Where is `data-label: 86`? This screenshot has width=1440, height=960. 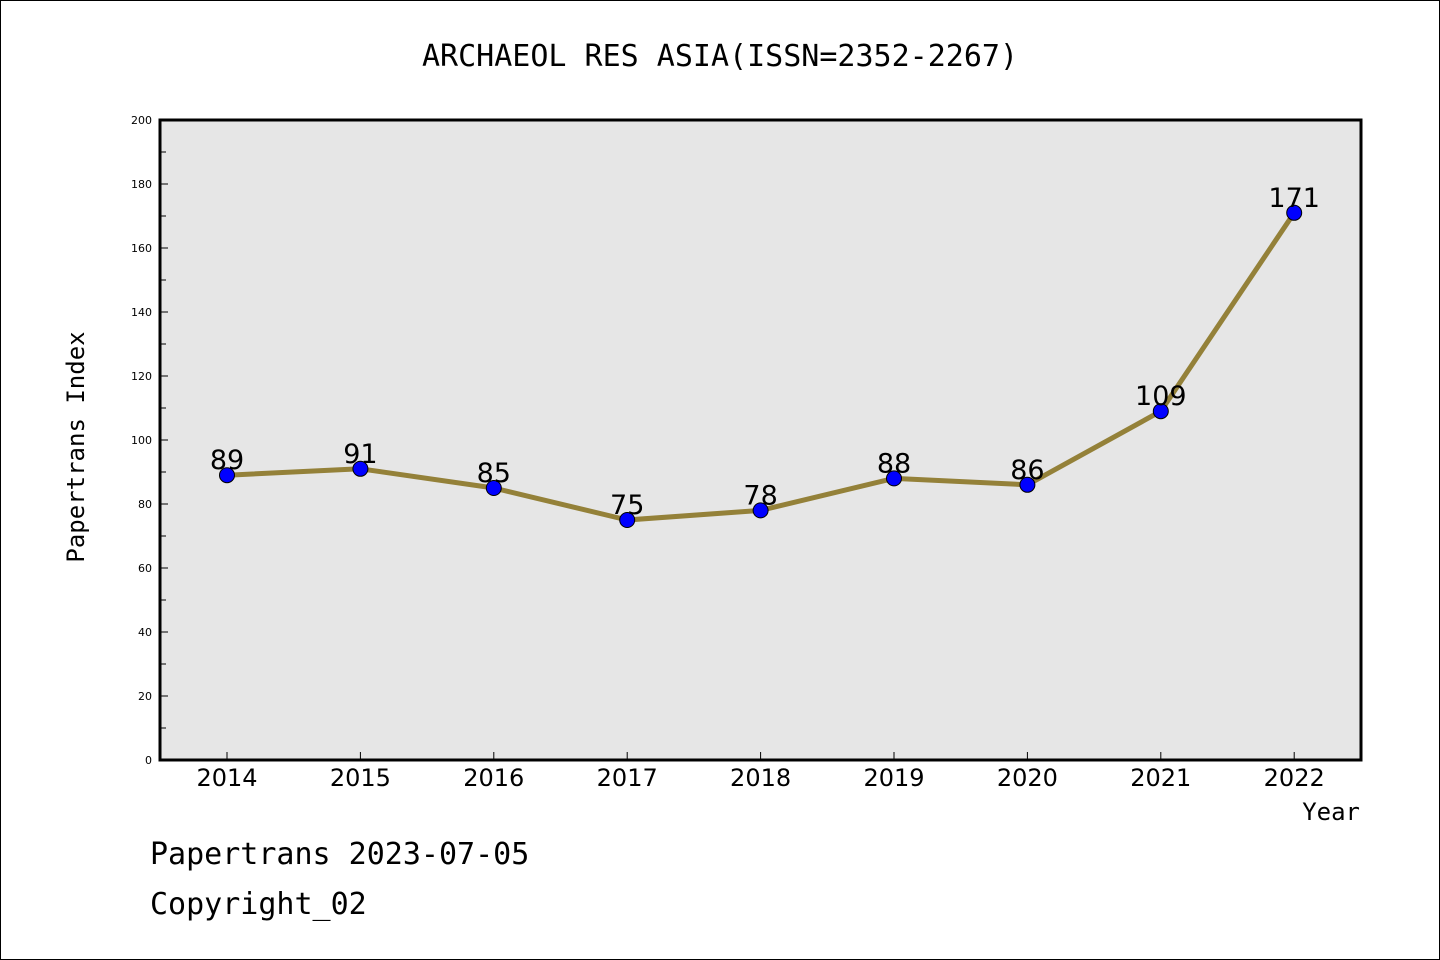
data-label: 86 is located at coordinates (1027, 470).